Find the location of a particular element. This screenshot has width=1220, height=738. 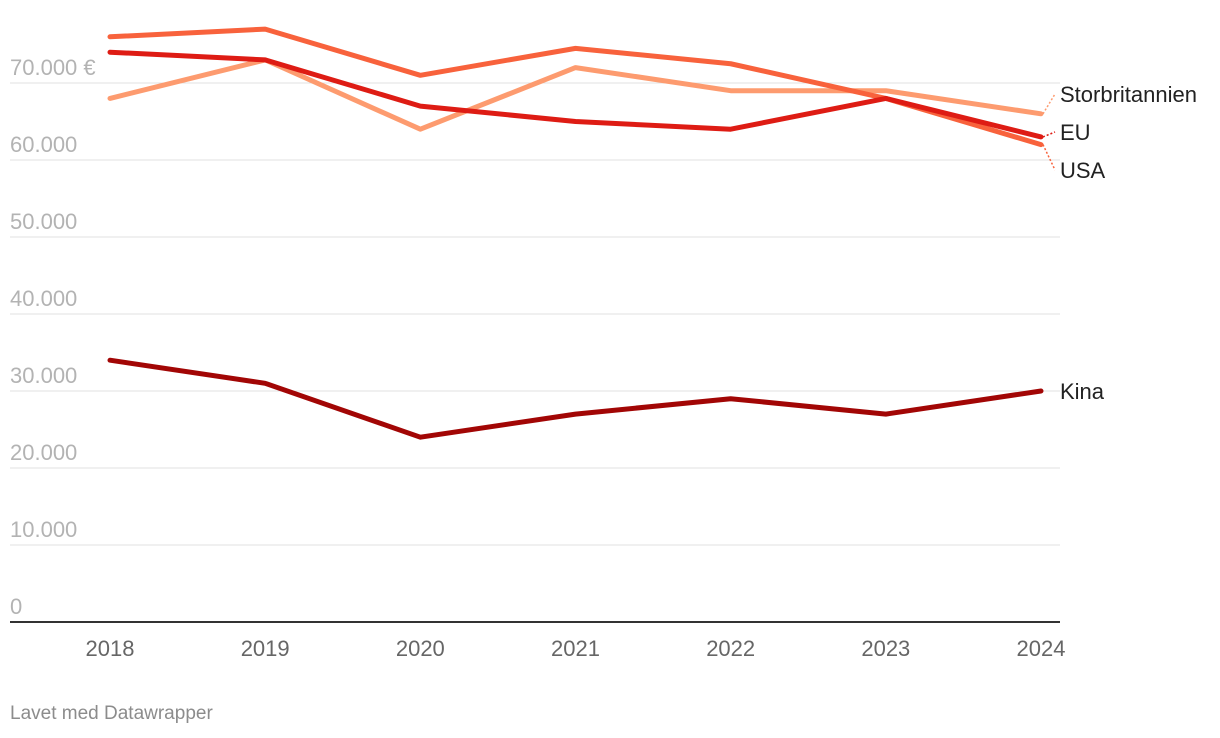

series-label-eu: EU is located at coordinates (1075, 132).